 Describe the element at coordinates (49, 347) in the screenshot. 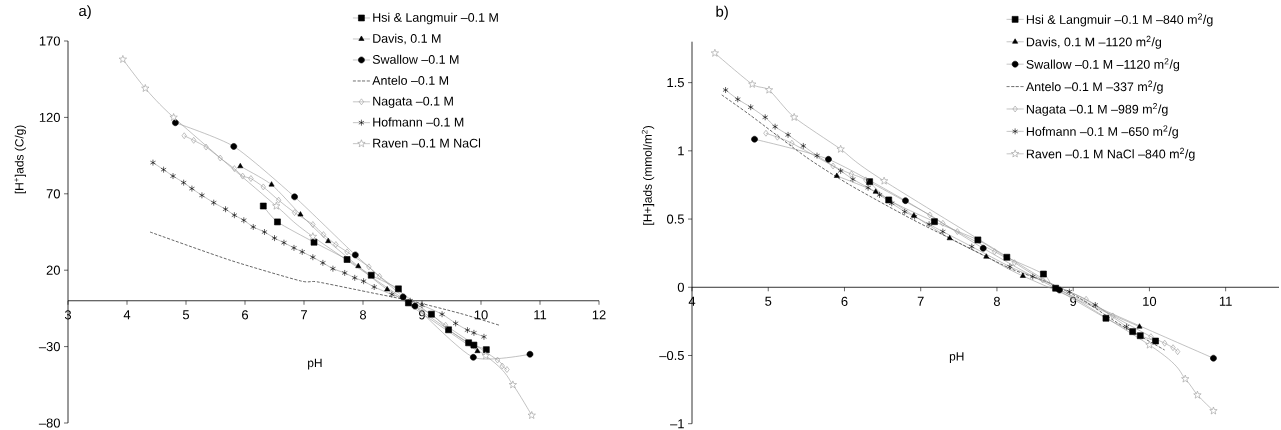

I see `y-tick-label: –30` at that location.